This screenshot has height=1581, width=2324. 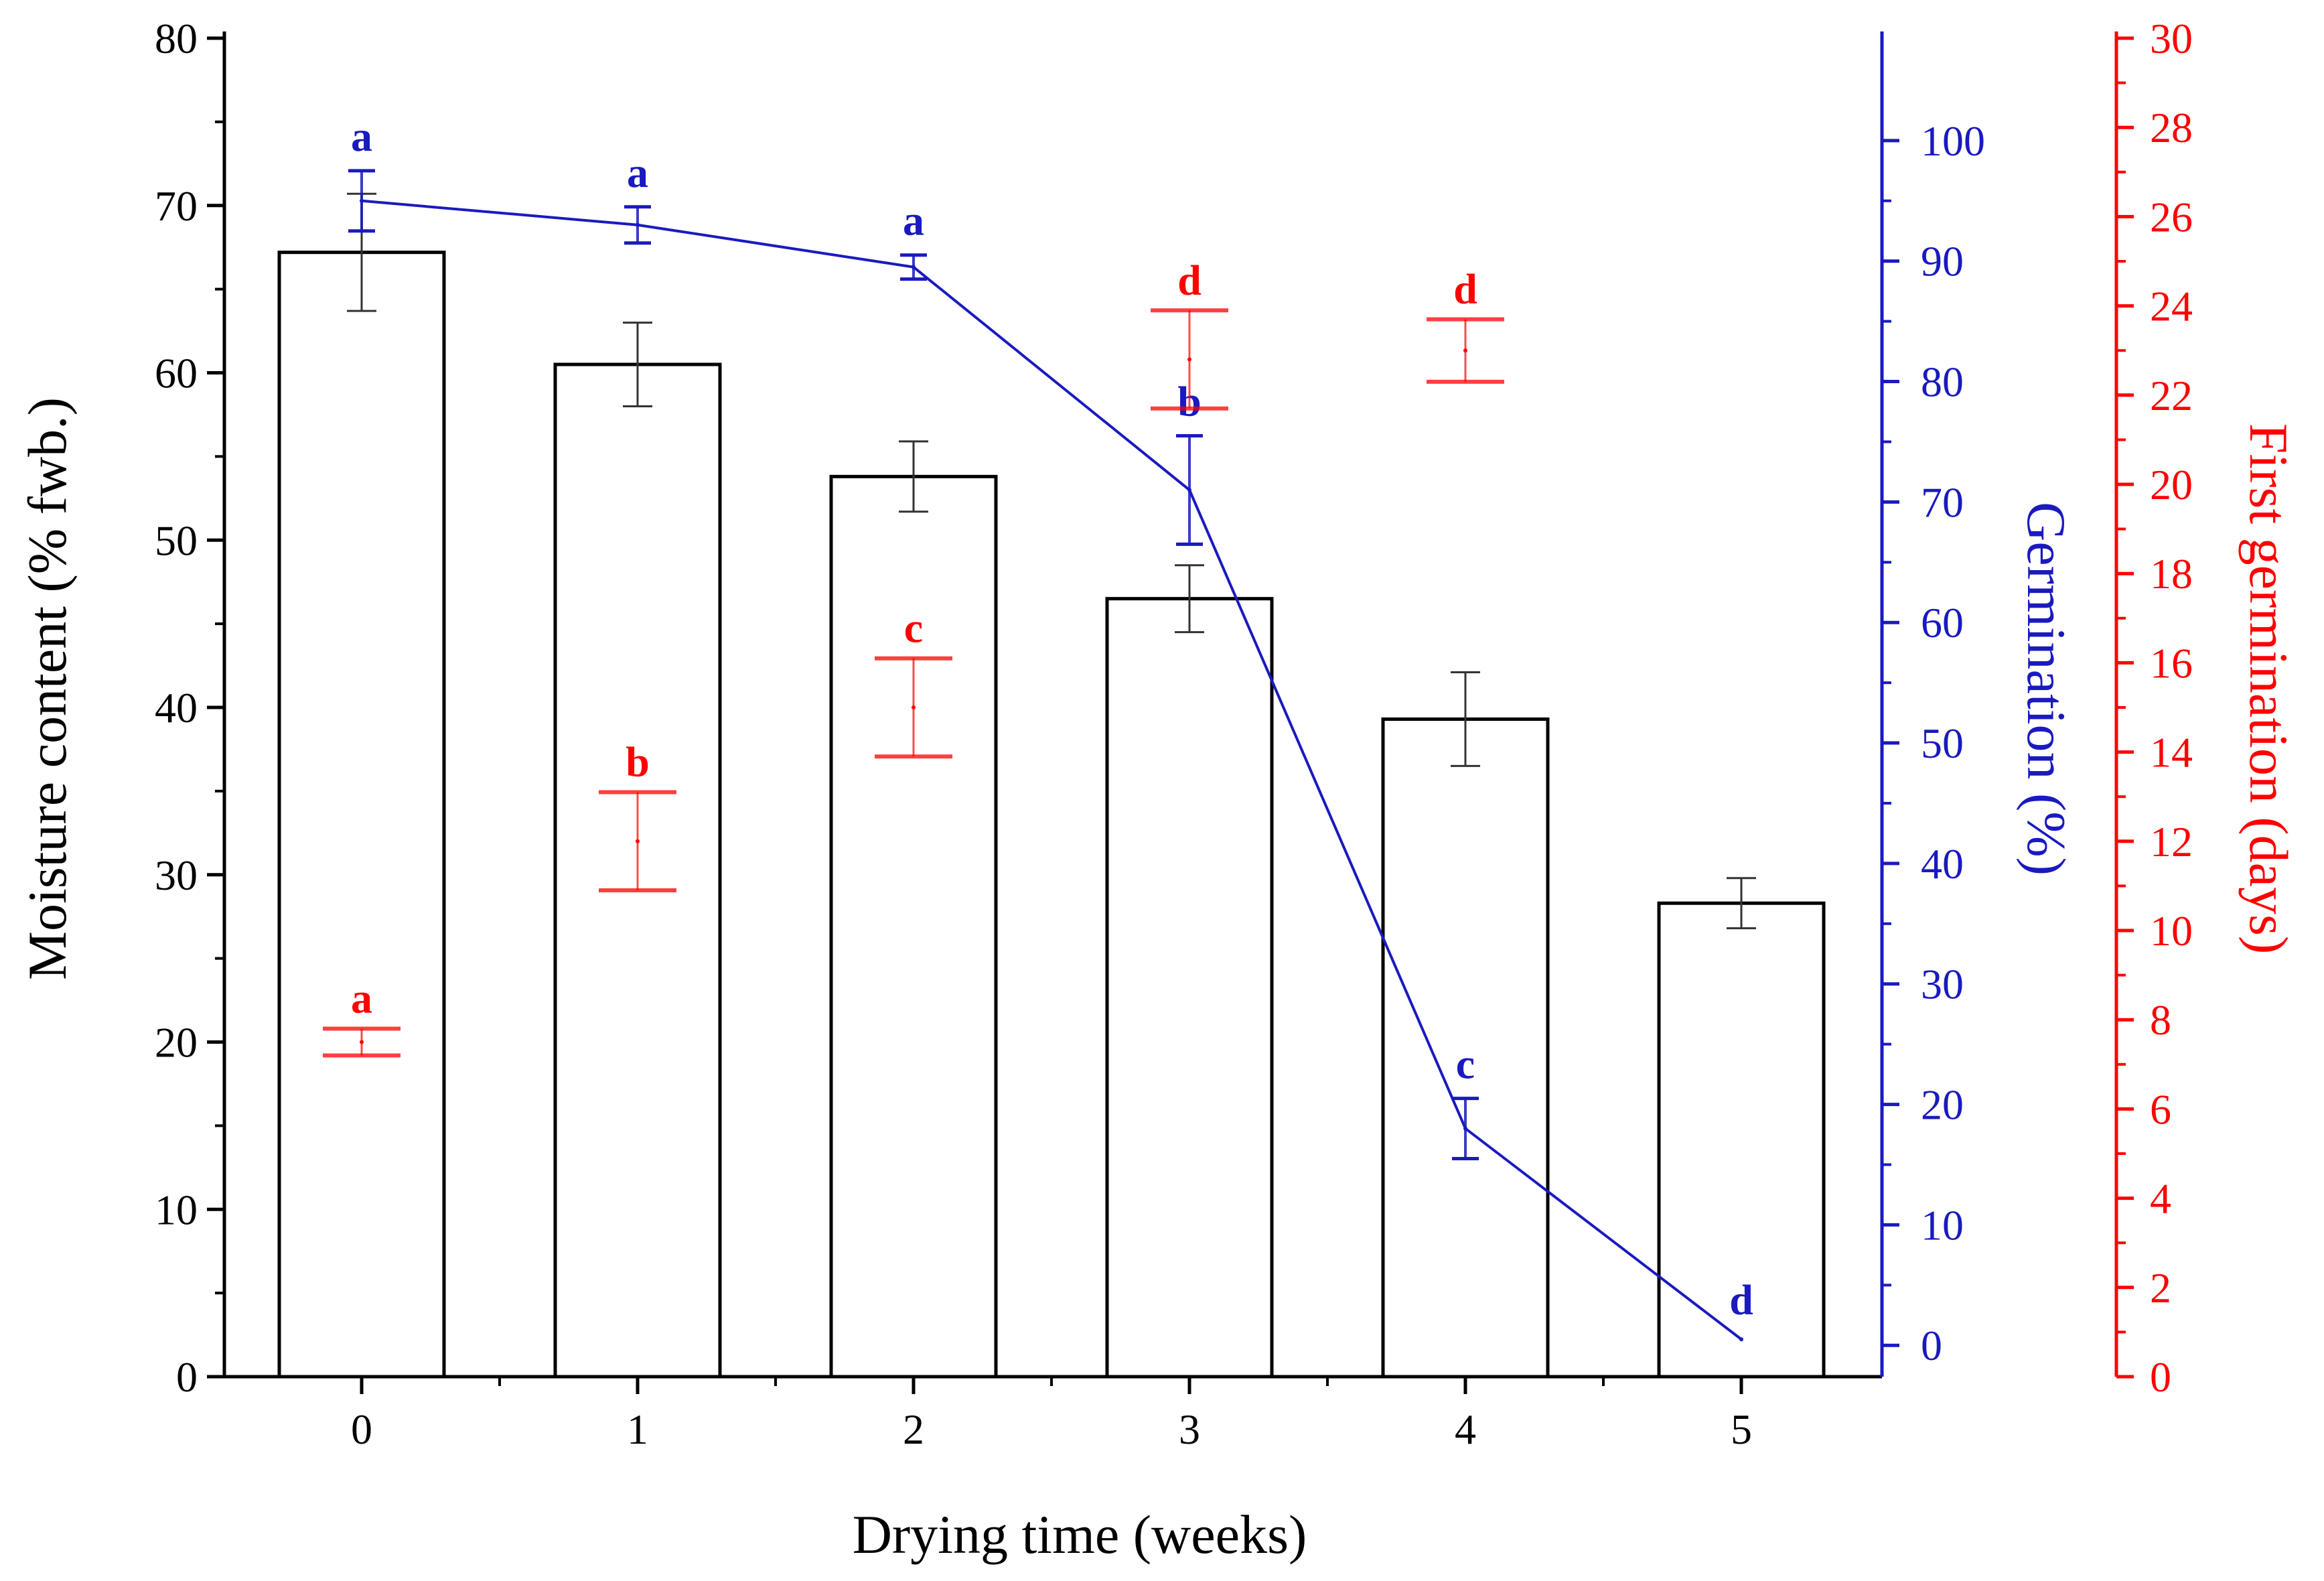 I want to click on first-germination-axis-title: First germination (days), so click(x=2268, y=689).